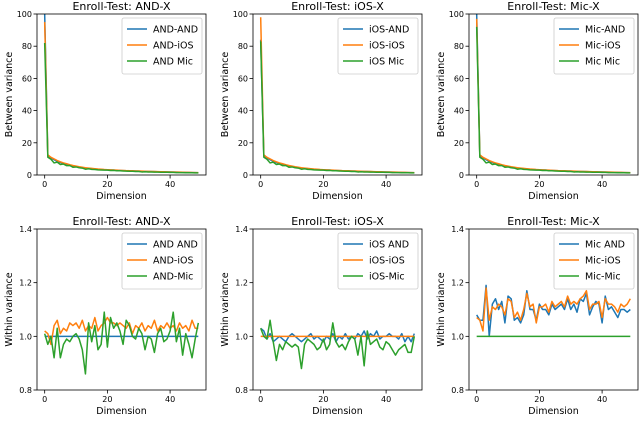 The height and width of the screenshot is (421, 640). I want to click on legend-entry: AND AND, so click(175, 245).